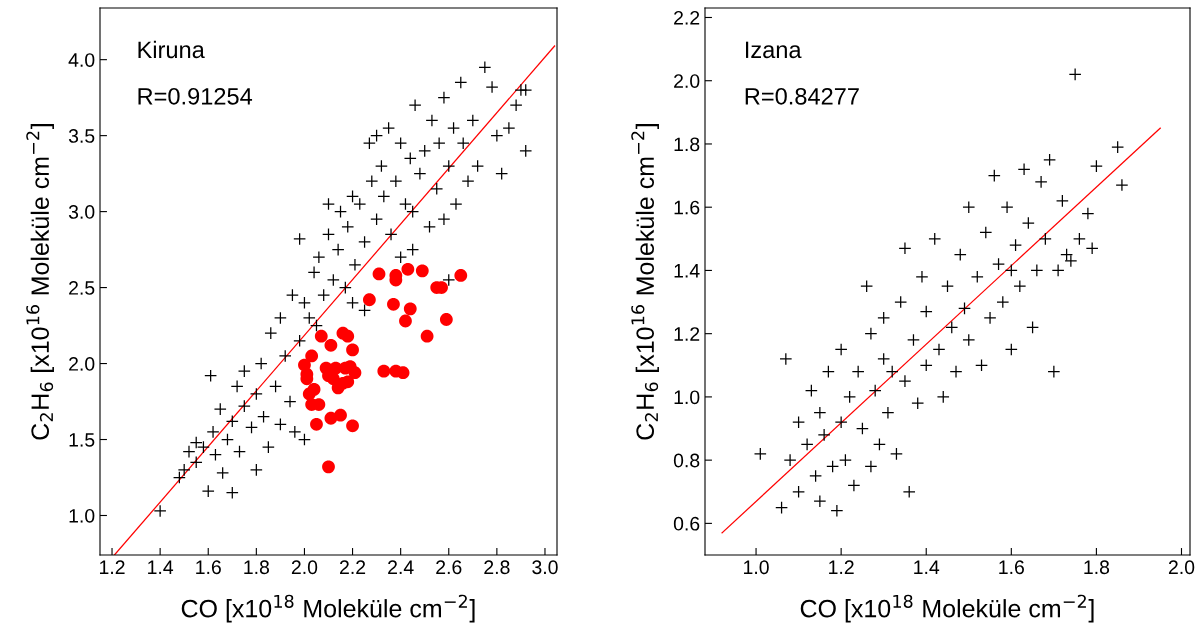 The width and height of the screenshot is (1199, 639). What do you see at coordinates (82, 440) in the screenshot?
I see `y-tick-label: 1.5` at bounding box center [82, 440].